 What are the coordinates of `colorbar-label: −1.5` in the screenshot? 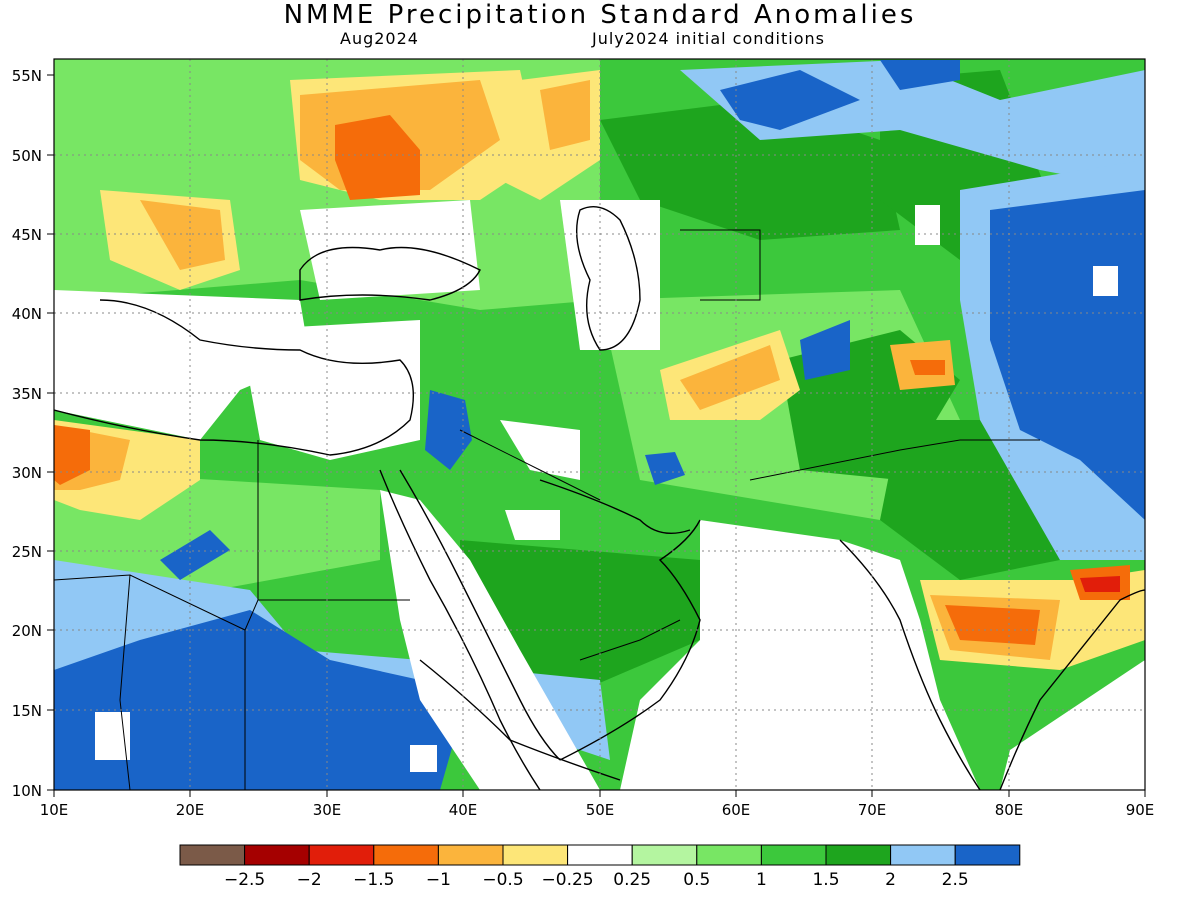 It's located at (373, 880).